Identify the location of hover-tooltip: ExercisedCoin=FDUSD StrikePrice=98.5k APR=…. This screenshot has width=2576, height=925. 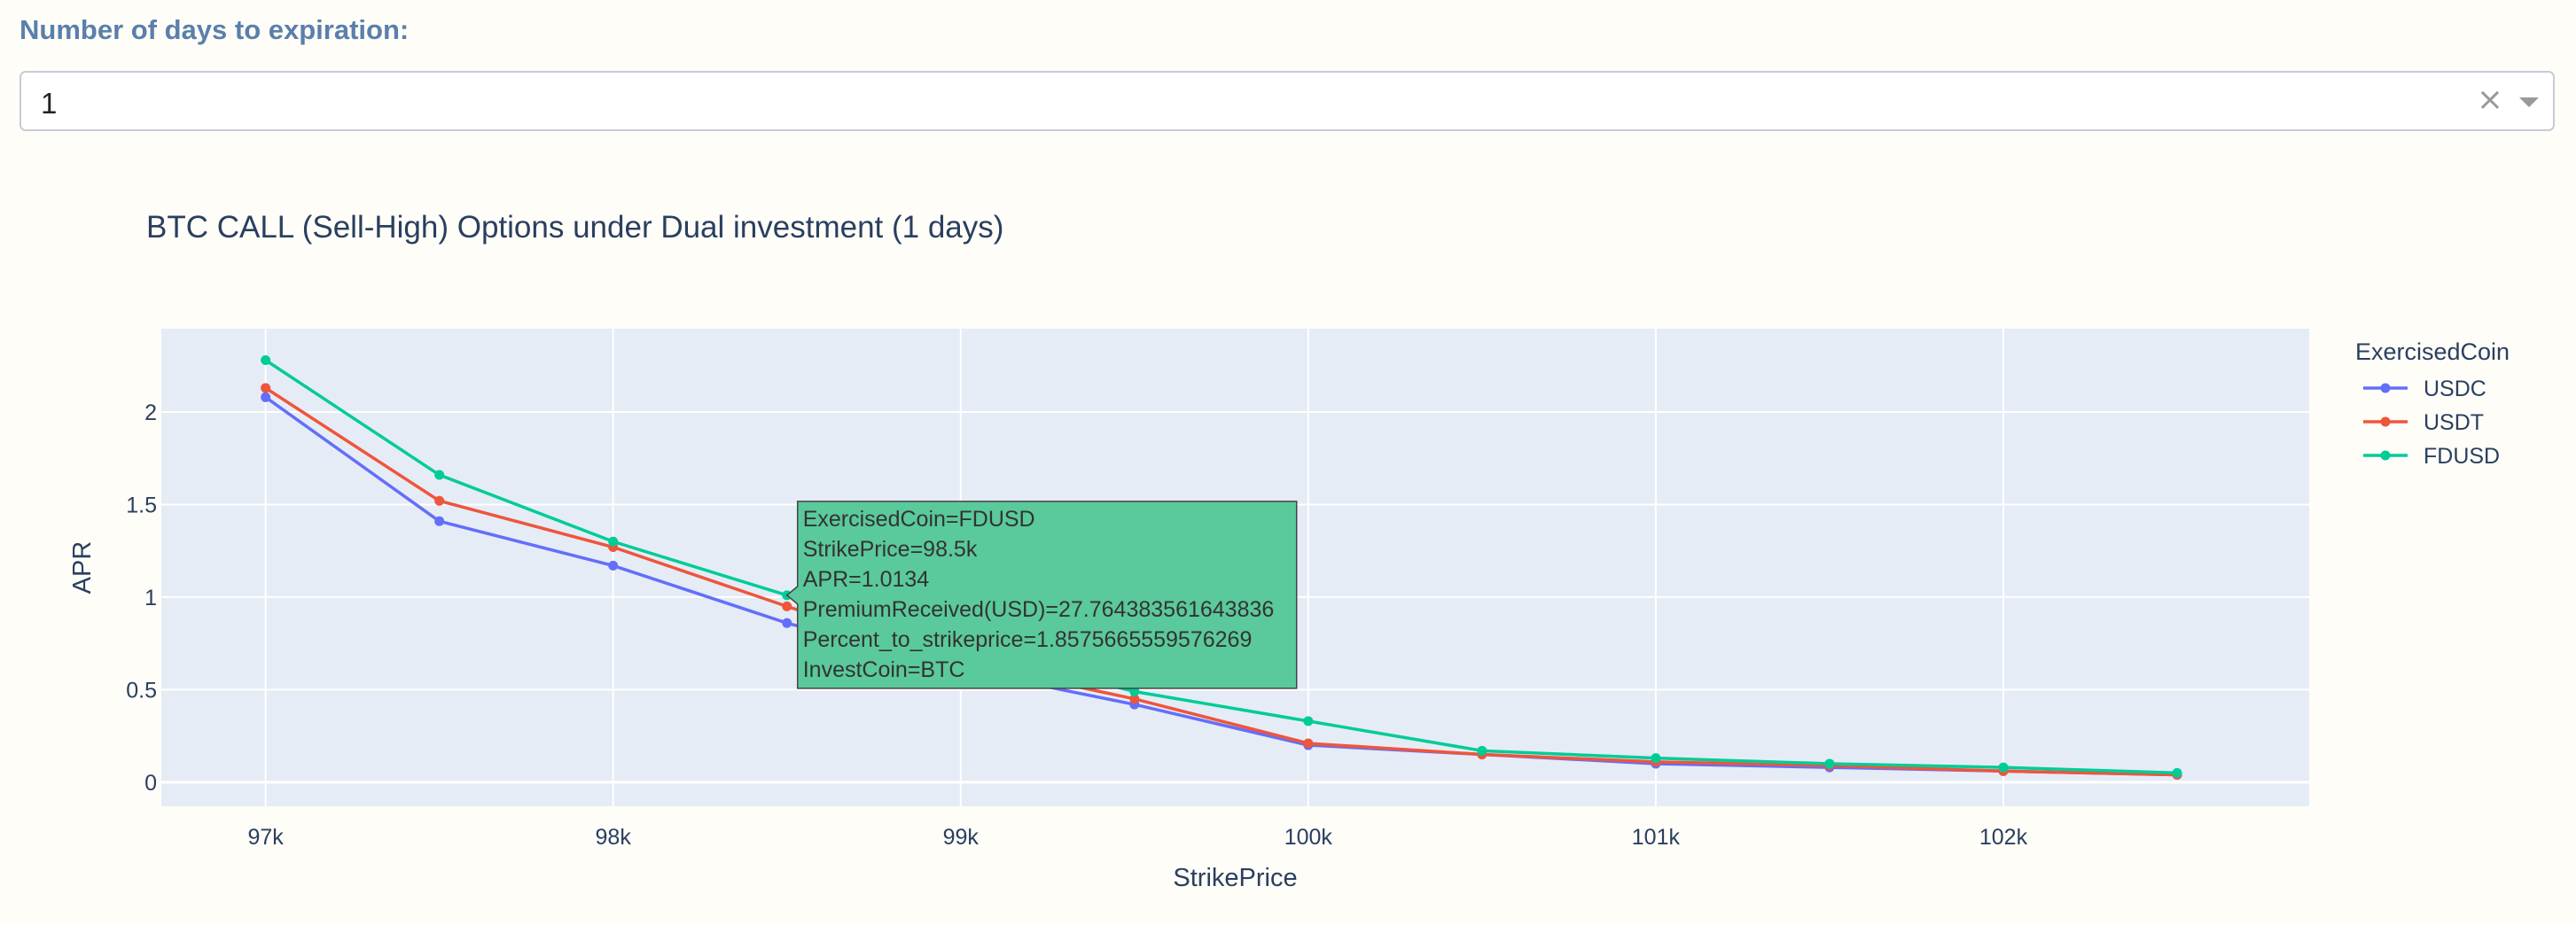
(1041, 595).